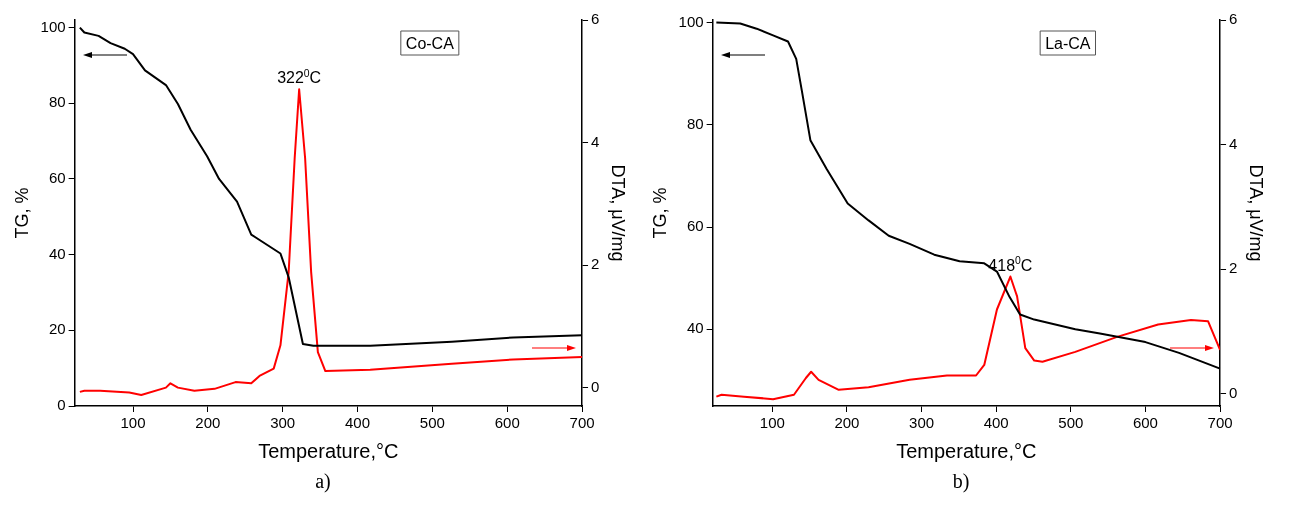  I want to click on annotation: La-CA, so click(1068, 43).